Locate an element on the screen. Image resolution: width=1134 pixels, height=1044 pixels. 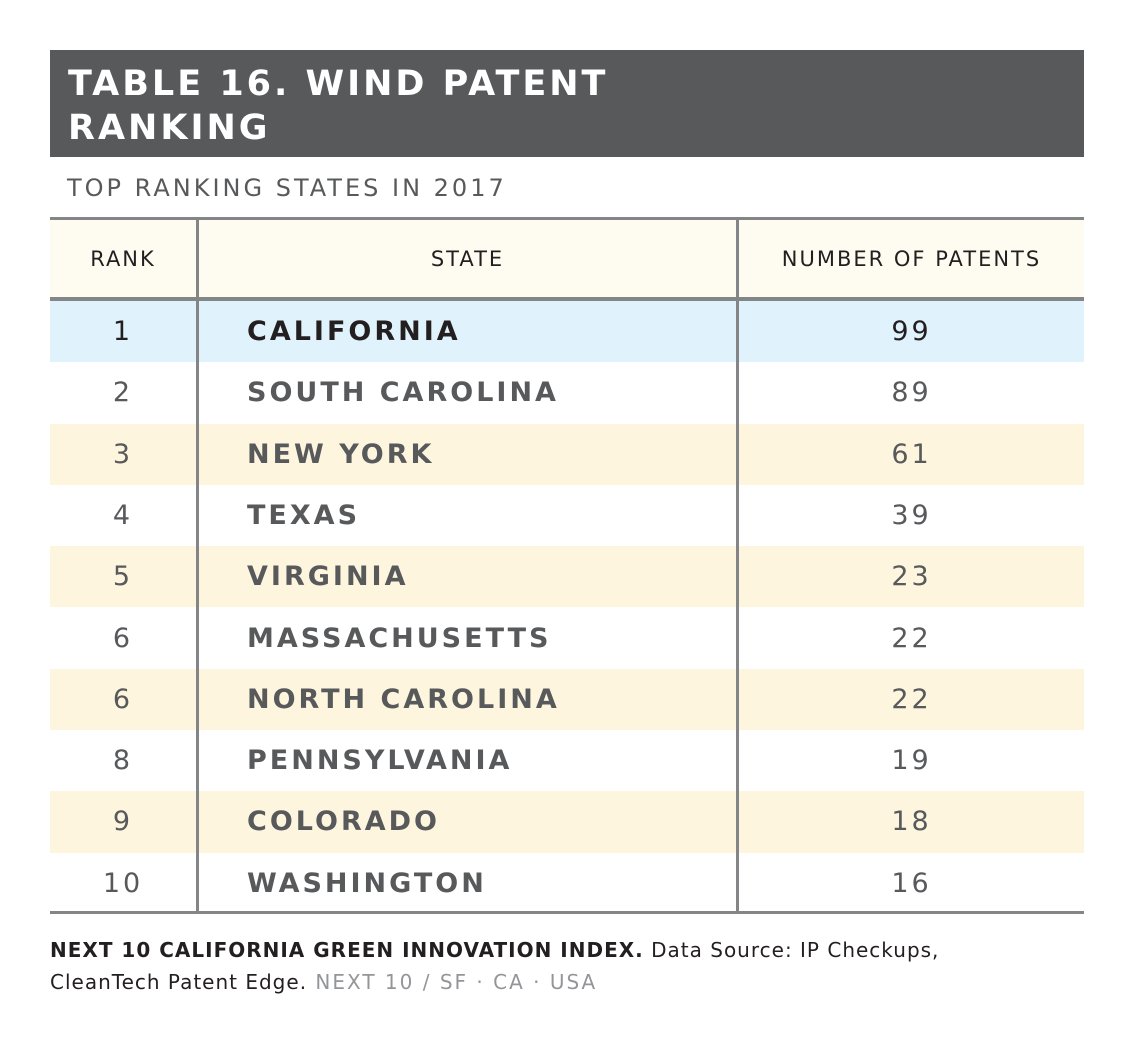
state-cell: TEXAS is located at coordinates (304, 515).